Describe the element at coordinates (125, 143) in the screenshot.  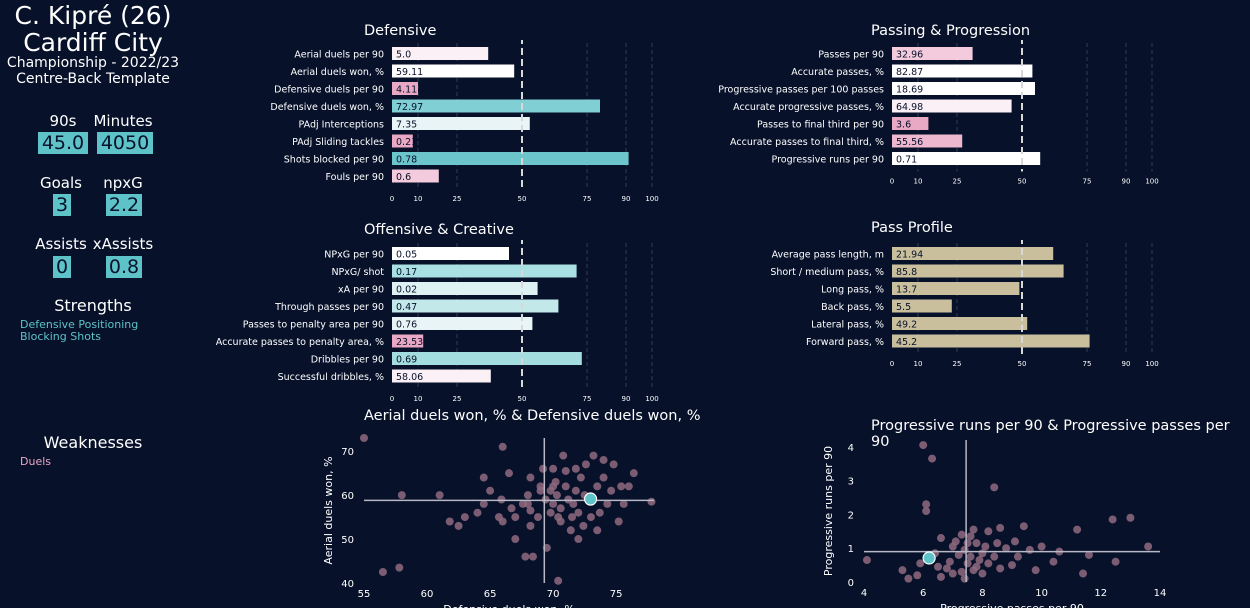
I see `minutes-value: 4050` at that location.